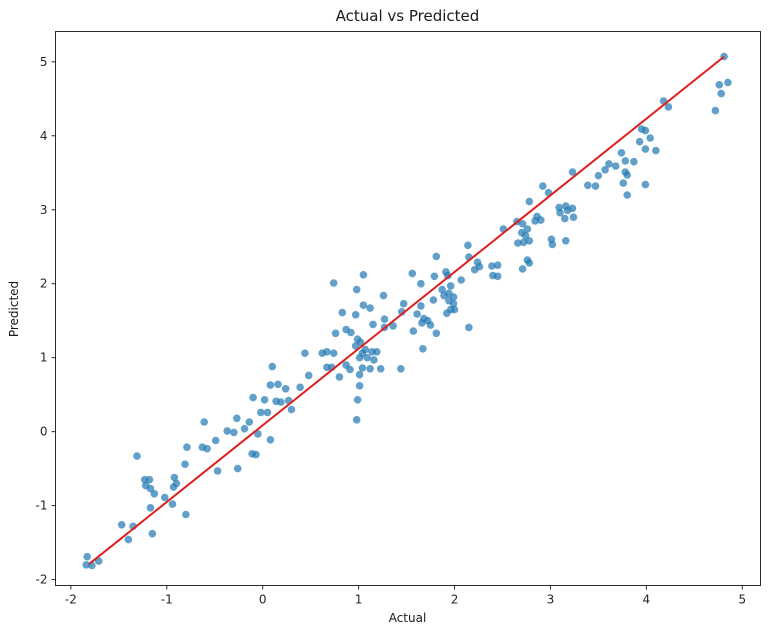  What do you see at coordinates (44, 358) in the screenshot?
I see `y-tick-label: 1` at bounding box center [44, 358].